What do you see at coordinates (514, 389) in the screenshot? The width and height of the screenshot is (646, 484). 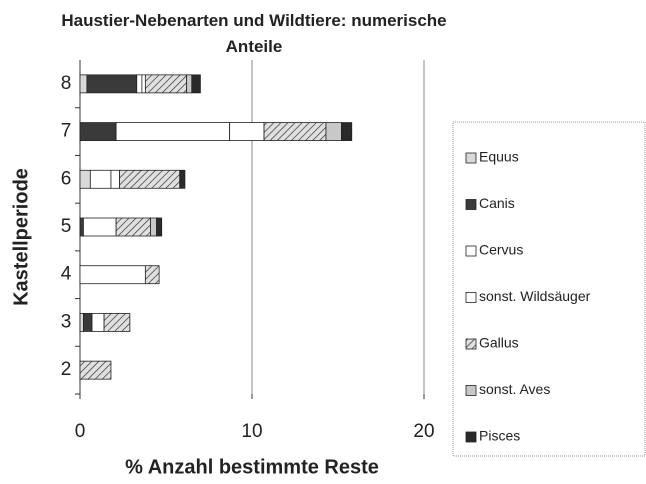 I see `legend-label: sonst. Aves` at bounding box center [514, 389].